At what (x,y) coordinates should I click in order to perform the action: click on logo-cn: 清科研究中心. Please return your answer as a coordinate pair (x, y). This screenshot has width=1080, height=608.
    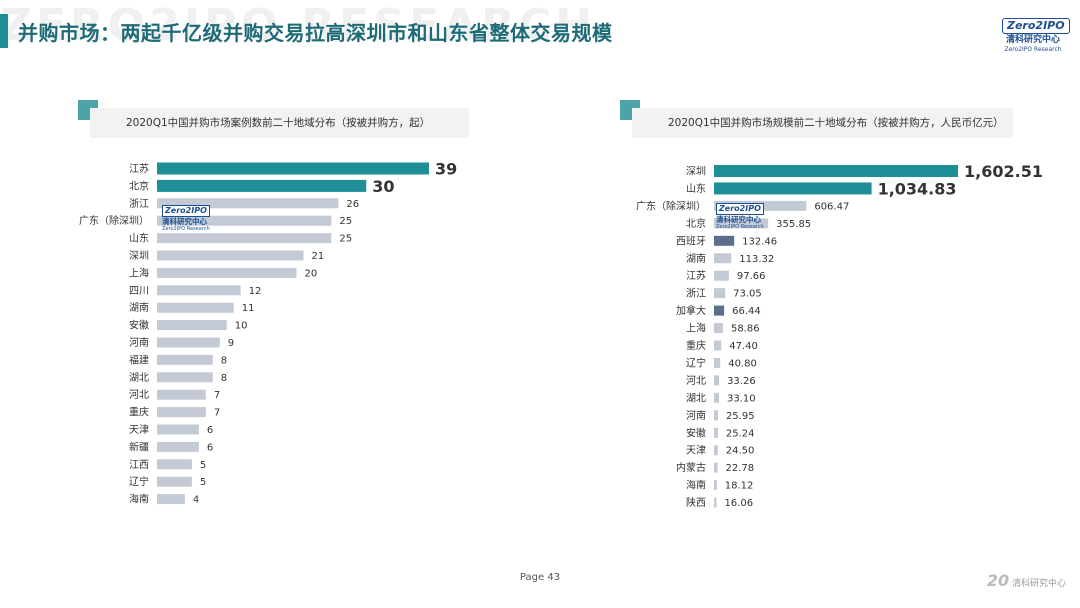
    Looking at the image, I should click on (1032, 40).